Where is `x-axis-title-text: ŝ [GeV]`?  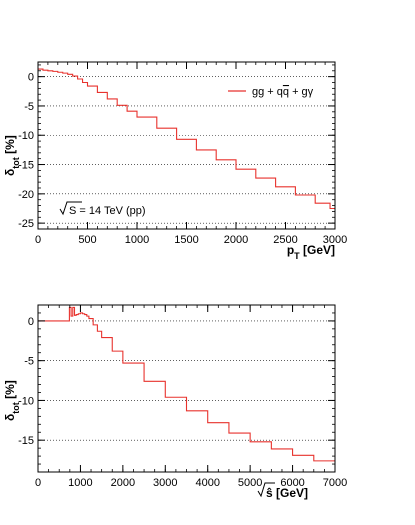
x-axis-title-text: ŝ [GeV] is located at coordinates (287, 493).